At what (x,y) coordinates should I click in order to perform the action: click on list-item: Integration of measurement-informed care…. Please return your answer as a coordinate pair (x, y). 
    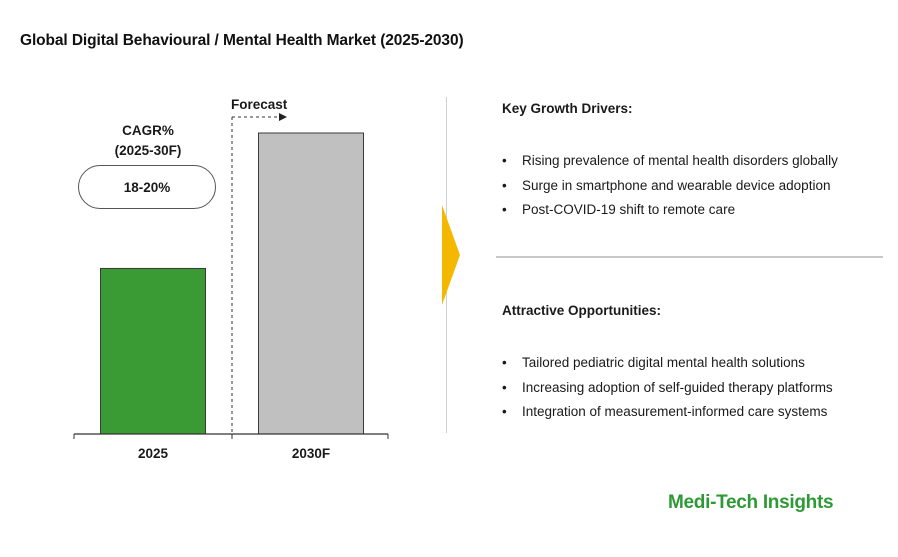
    Looking at the image, I should click on (692, 412).